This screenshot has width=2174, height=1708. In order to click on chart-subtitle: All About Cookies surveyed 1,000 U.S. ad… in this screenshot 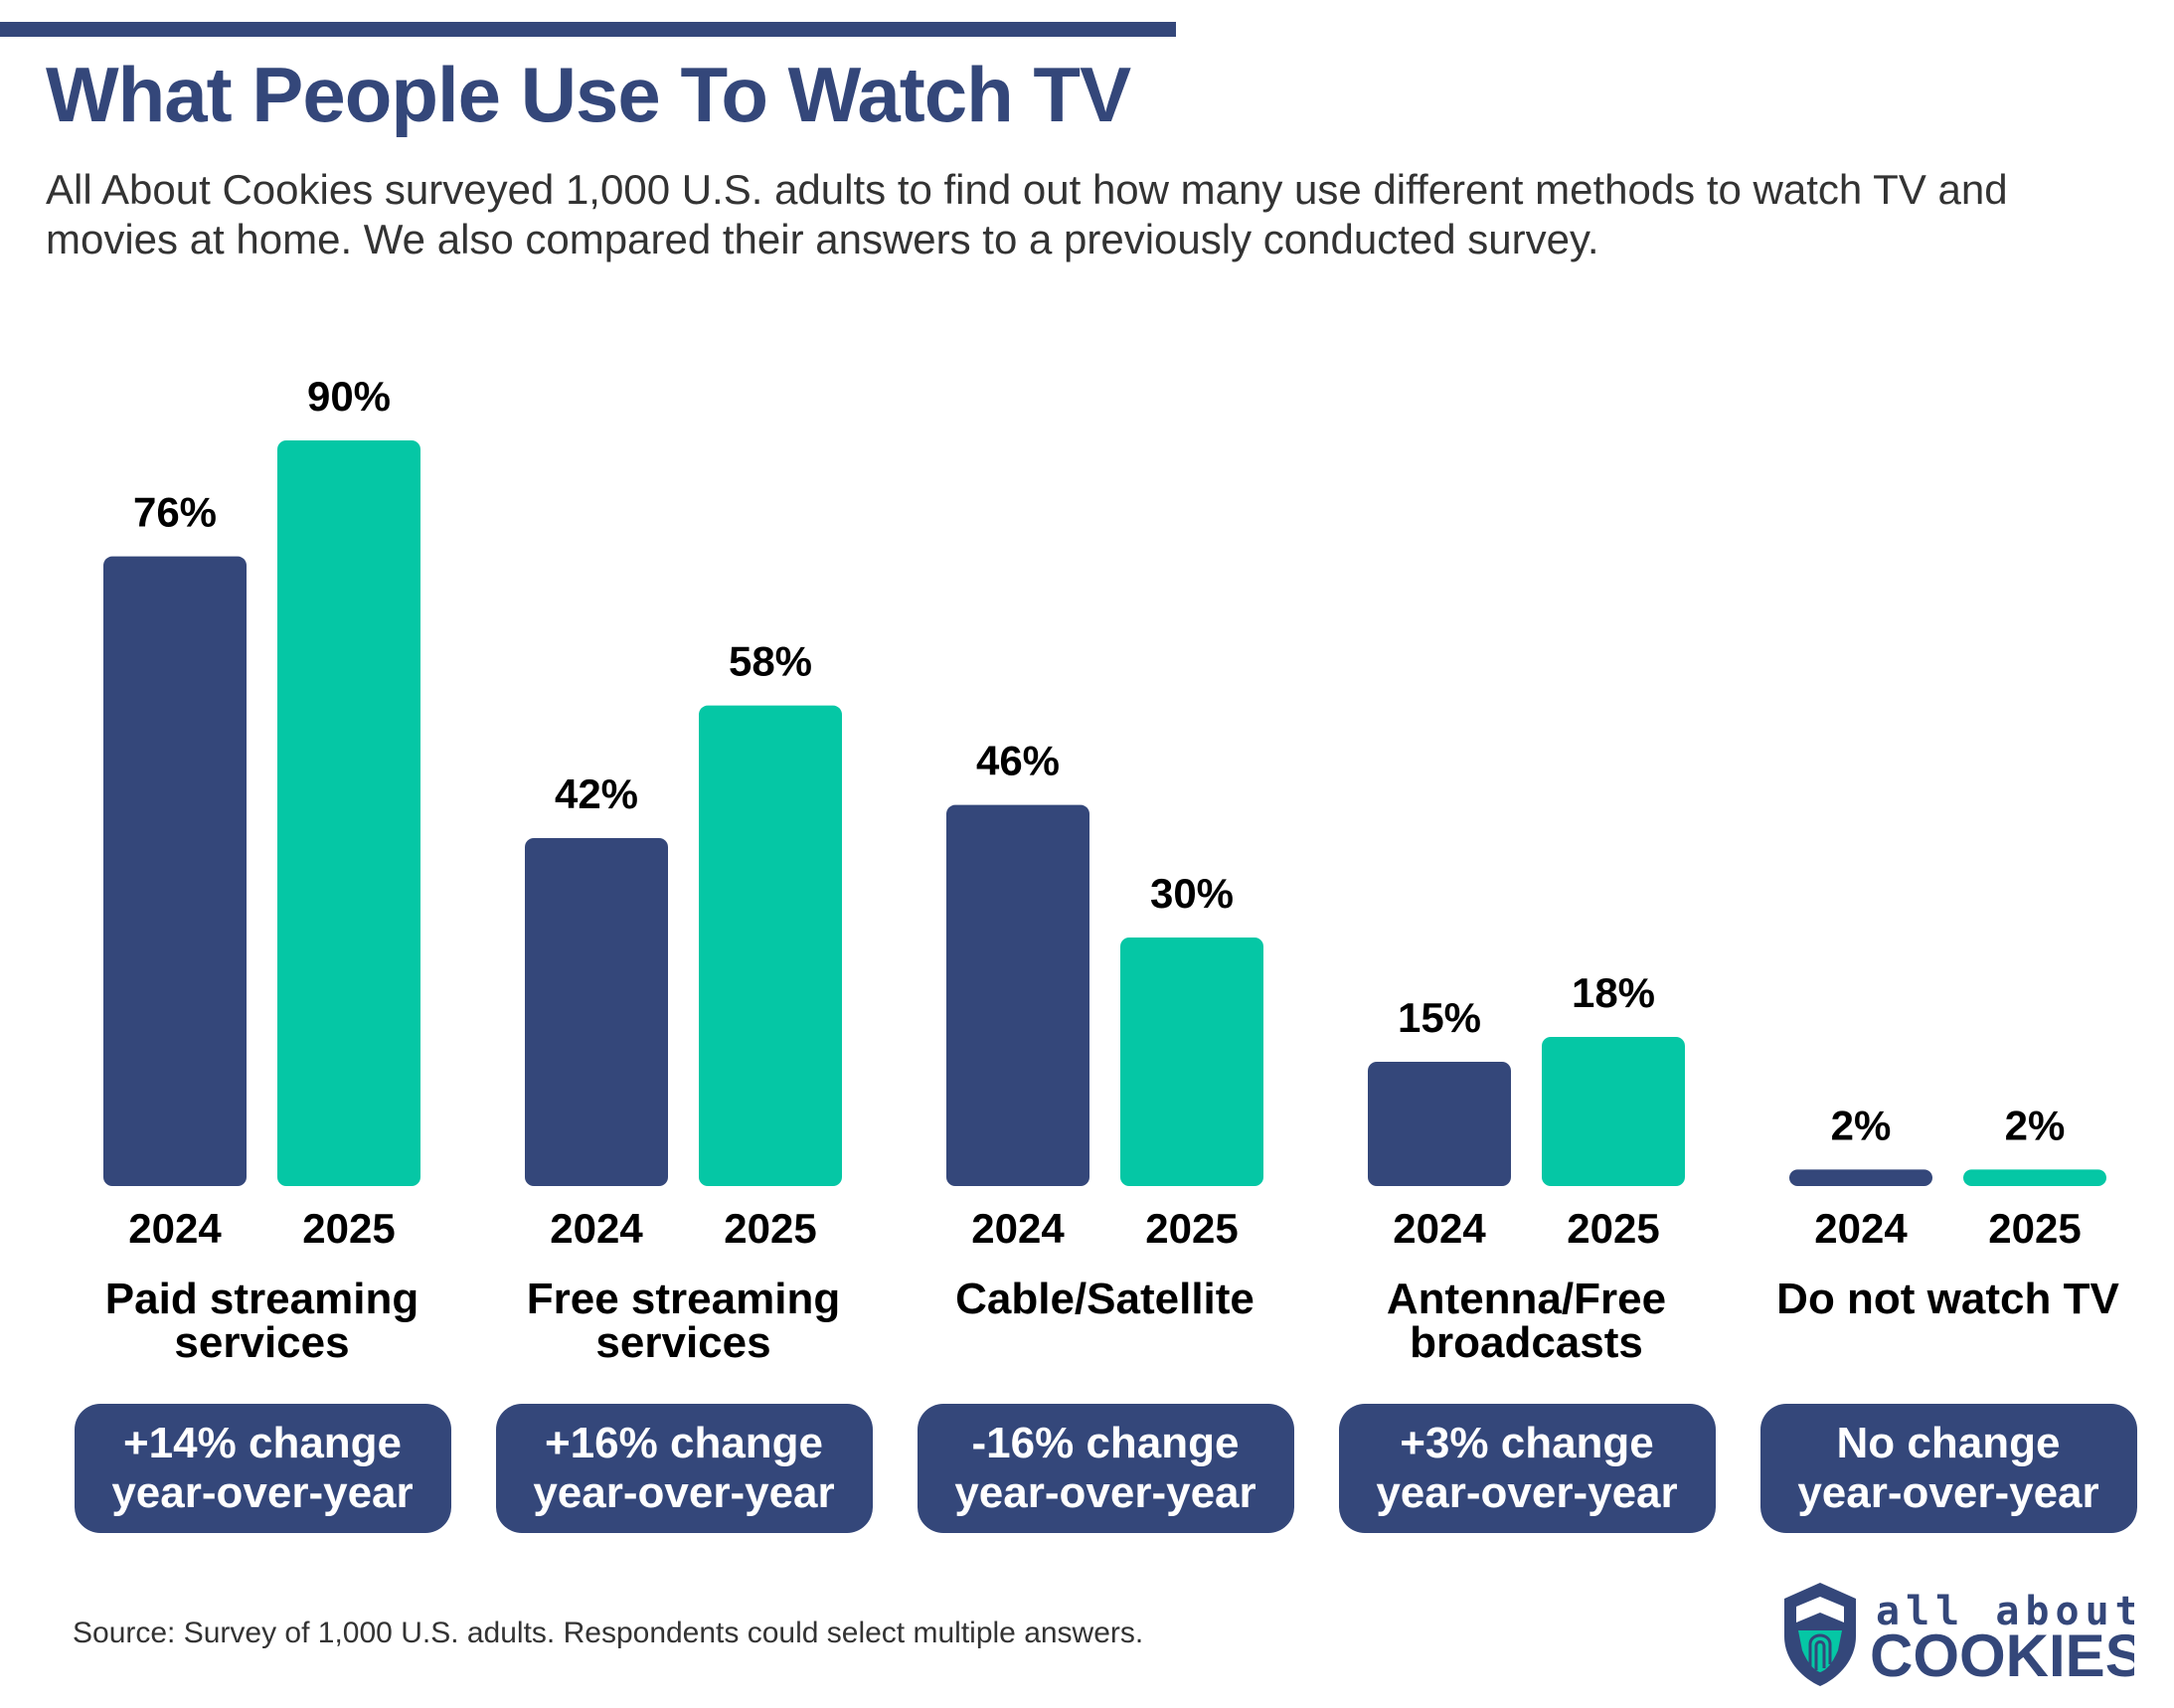, I will do `click(1027, 214)`.